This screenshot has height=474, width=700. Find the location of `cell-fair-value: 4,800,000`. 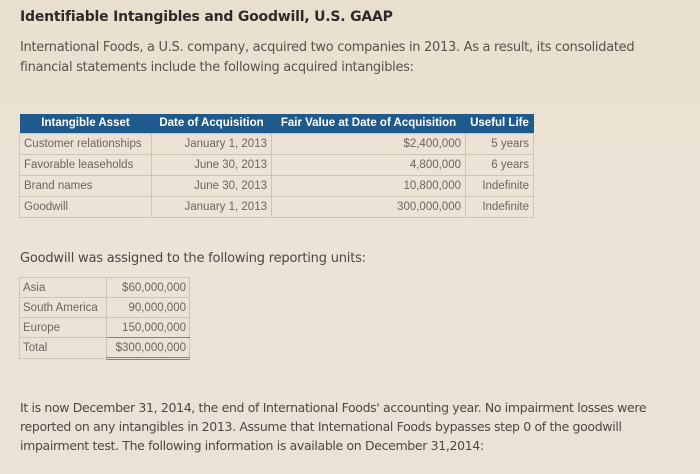

cell-fair-value: 4,800,000 is located at coordinates (368, 165).